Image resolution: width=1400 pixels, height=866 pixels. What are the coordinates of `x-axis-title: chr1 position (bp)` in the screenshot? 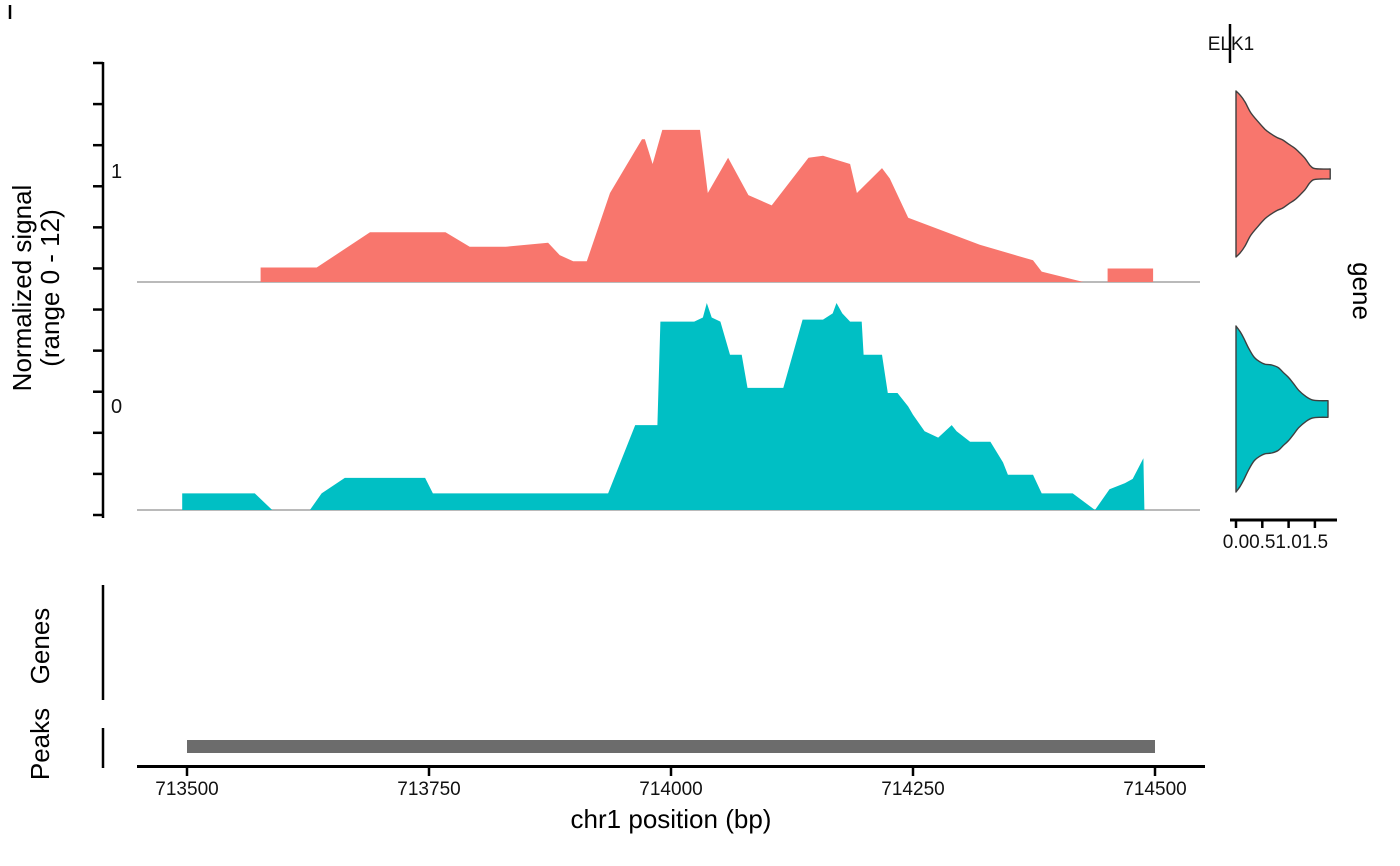 It's located at (671, 818).